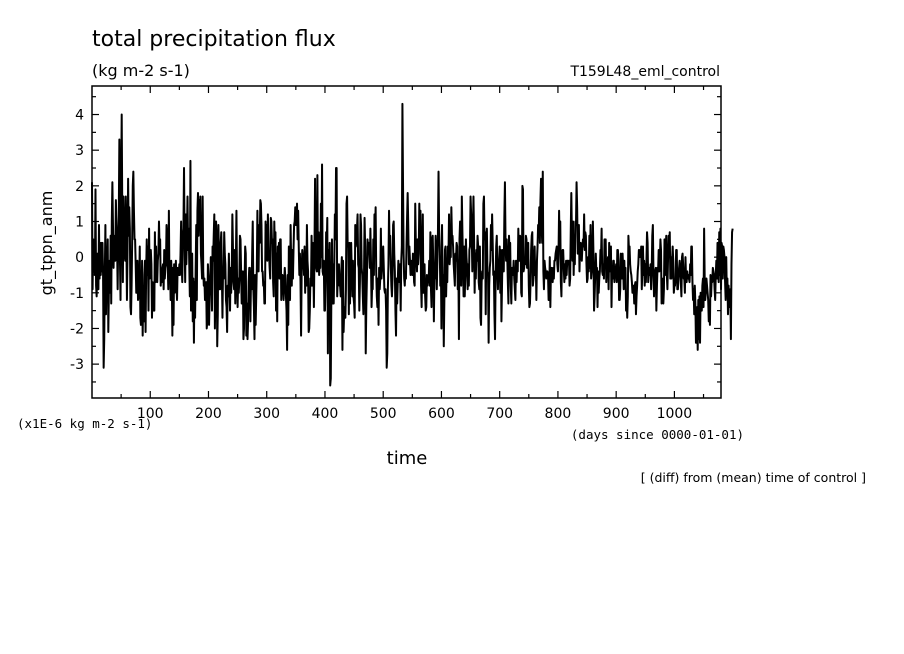 Image resolution: width=904 pixels, height=654 pixels. I want to click on x-unit-note: (days since 0000-01-01), so click(657, 434).